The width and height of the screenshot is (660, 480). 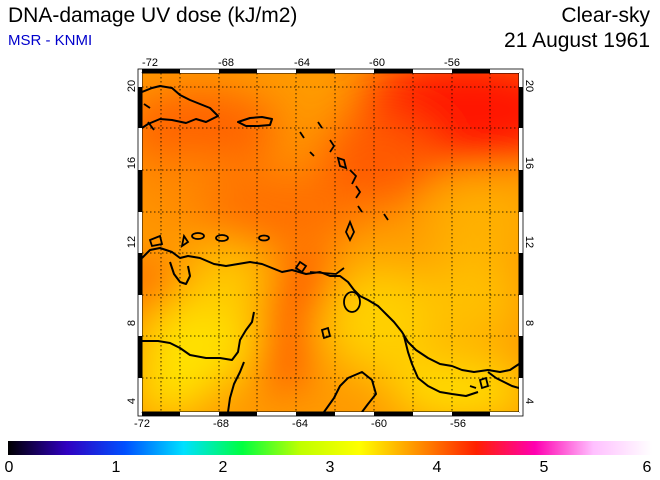 What do you see at coordinates (529, 401) in the screenshot?
I see `lat-tick-right: 4` at bounding box center [529, 401].